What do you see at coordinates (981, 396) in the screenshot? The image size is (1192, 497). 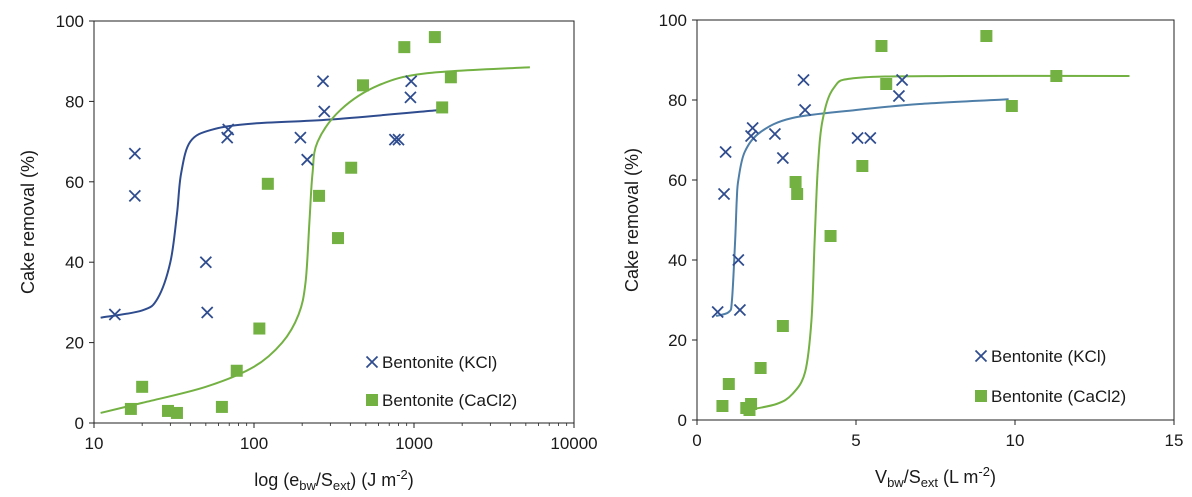 I see `legend-square-marker` at bounding box center [981, 396].